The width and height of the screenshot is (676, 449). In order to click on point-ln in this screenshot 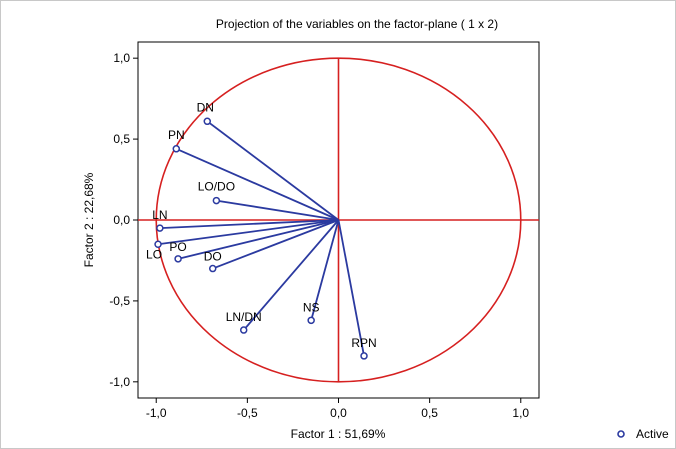, I will do `click(160, 228)`.